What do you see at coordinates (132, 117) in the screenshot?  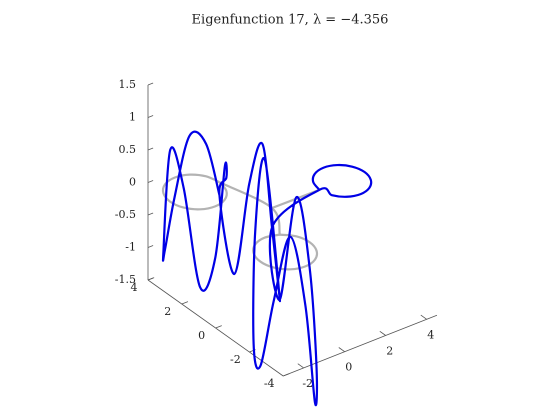 I see `z-tick-label: 1` at bounding box center [132, 117].